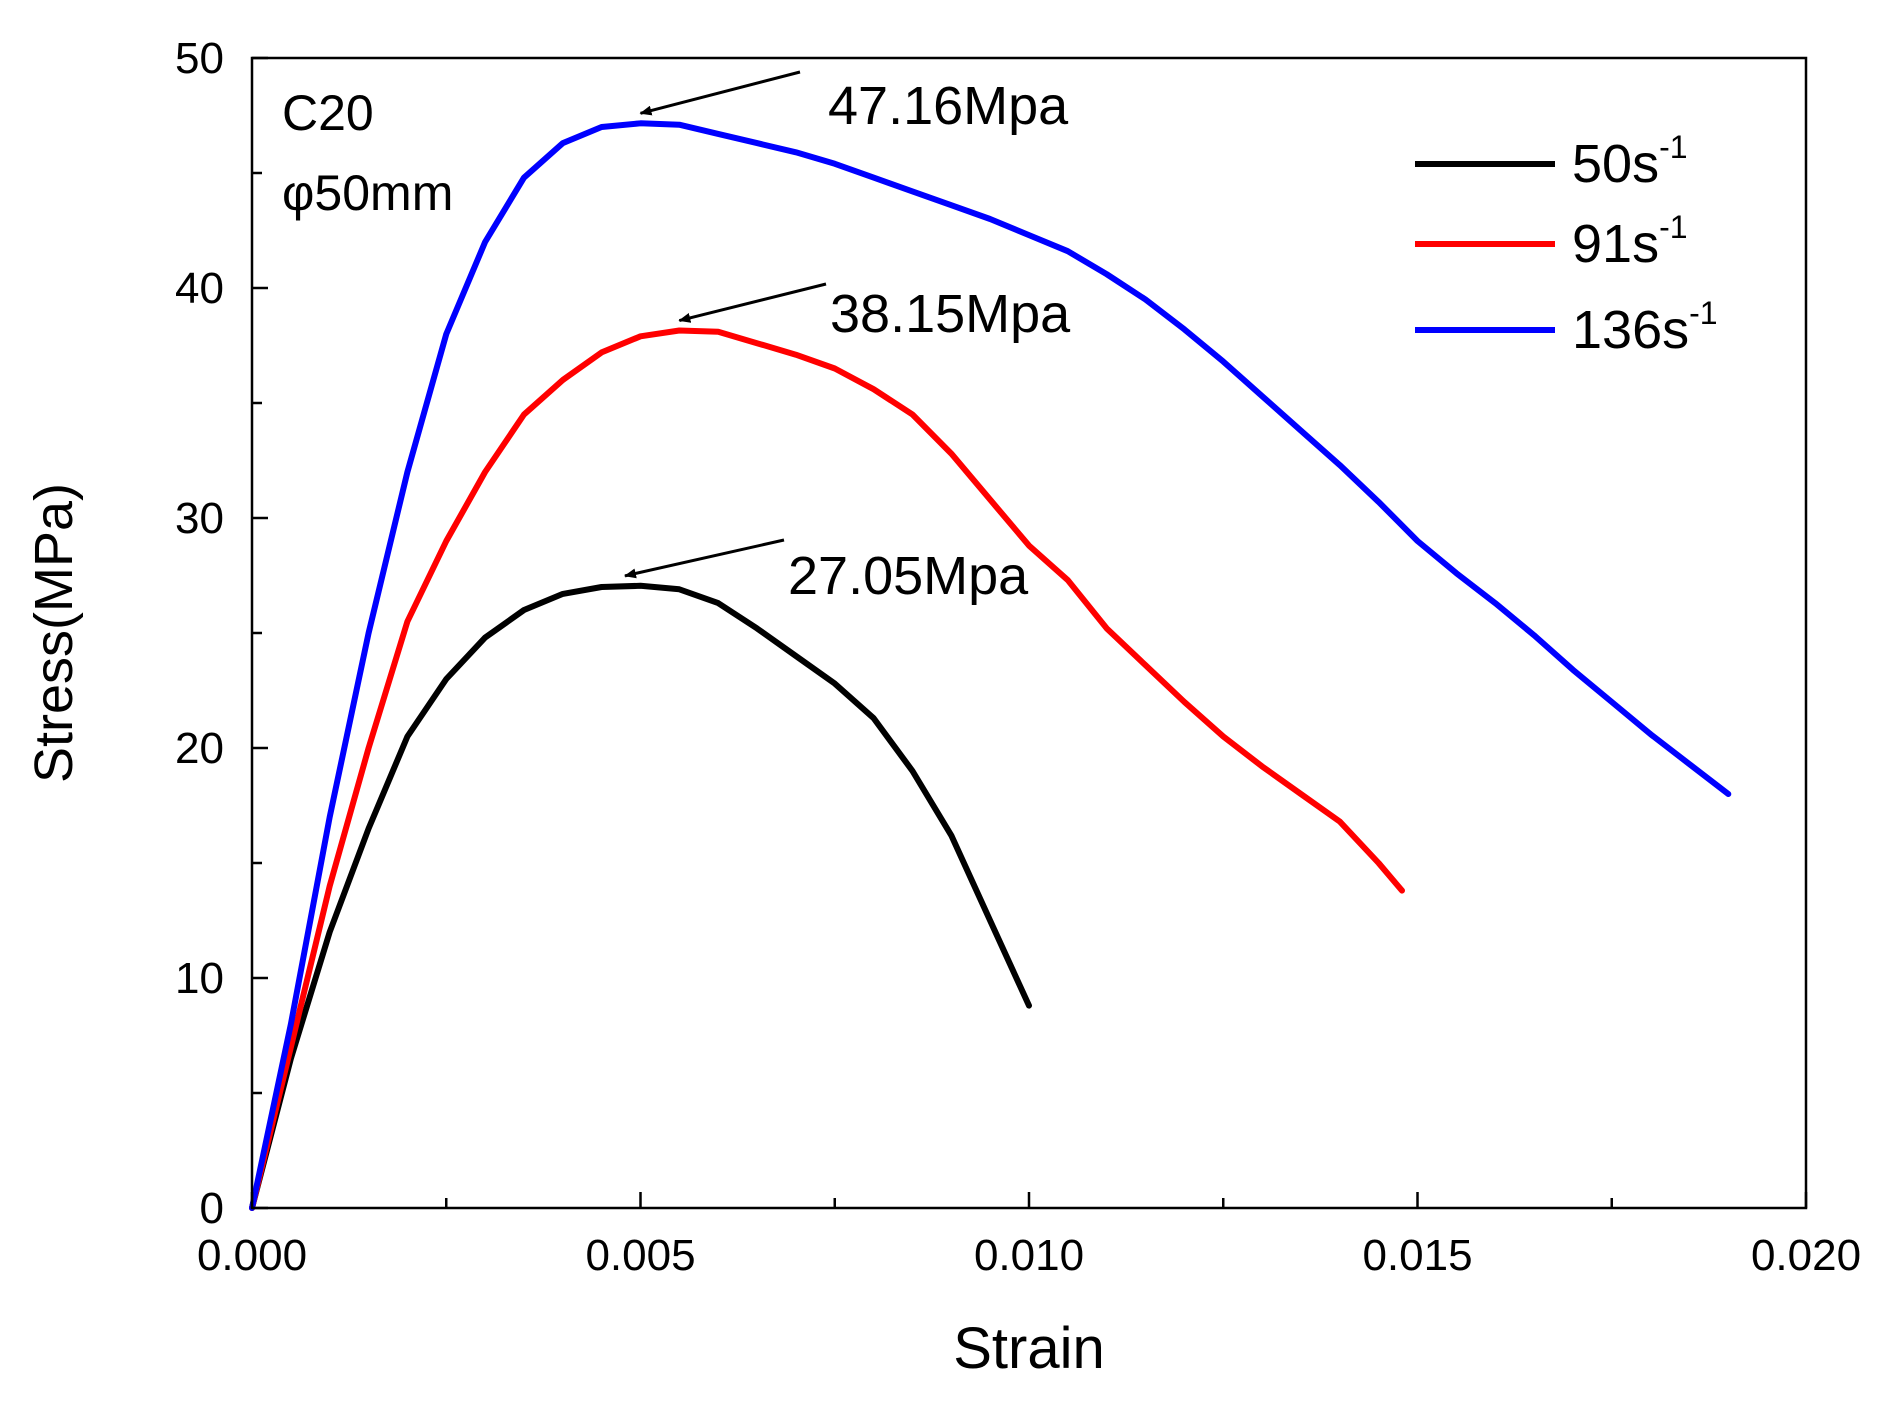  Describe the element at coordinates (1029, 1255) in the screenshot. I see `x-tick-label: 0.010` at that location.